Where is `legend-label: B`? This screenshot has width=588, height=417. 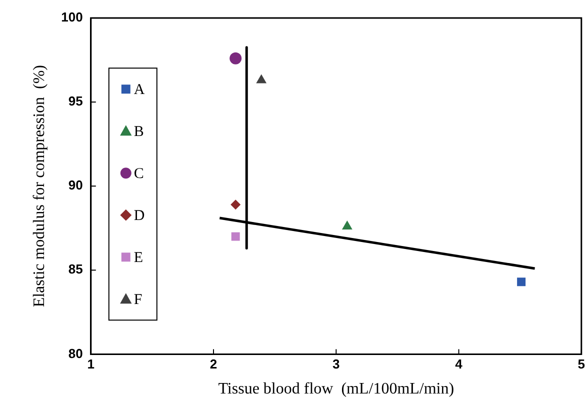
legend-label: B is located at coordinates (139, 132).